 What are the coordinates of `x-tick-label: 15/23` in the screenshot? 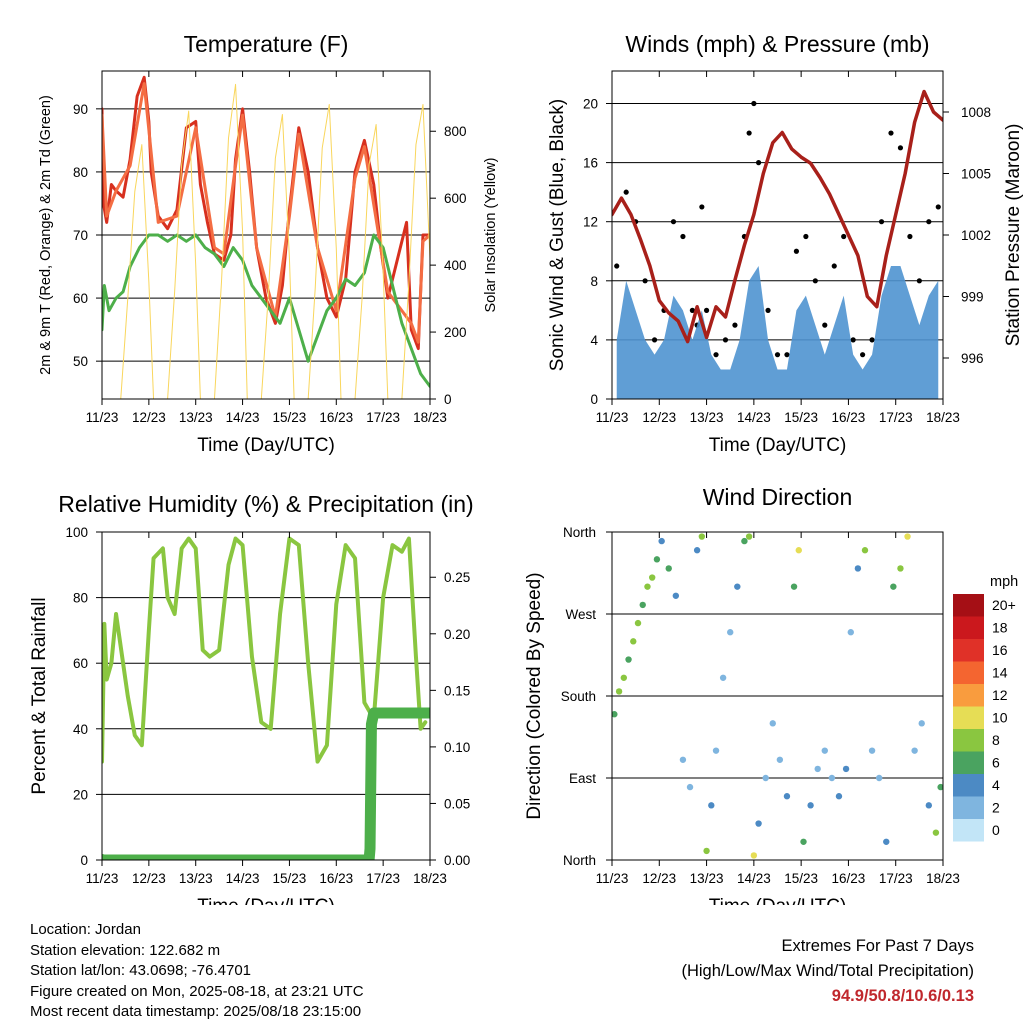 It's located at (290, 417).